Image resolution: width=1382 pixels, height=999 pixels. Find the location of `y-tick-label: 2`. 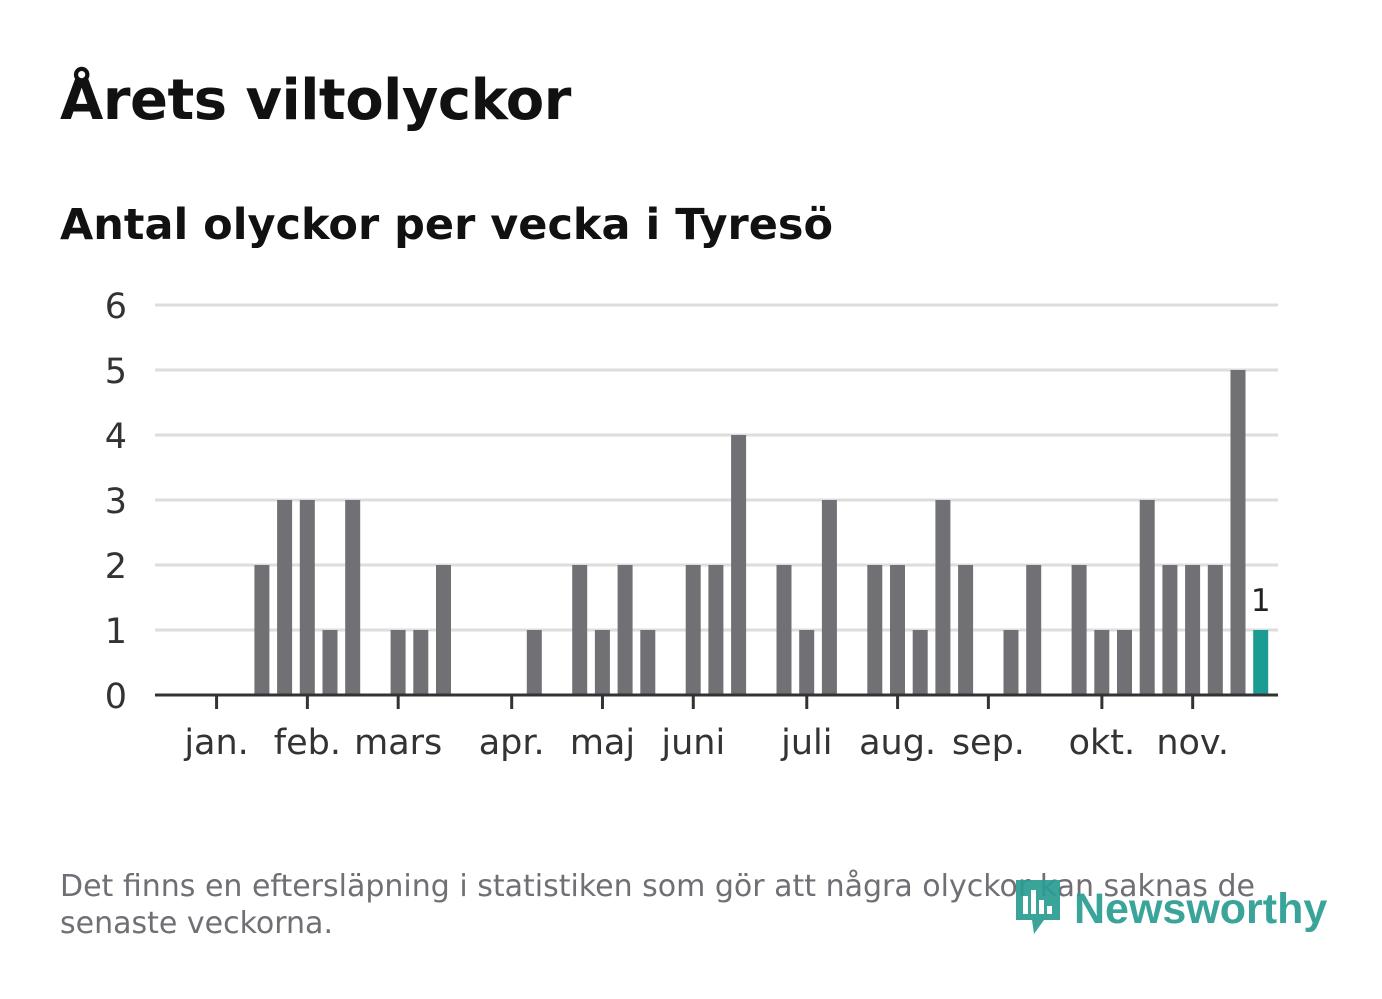

y-tick-label: 2 is located at coordinates (116, 567).